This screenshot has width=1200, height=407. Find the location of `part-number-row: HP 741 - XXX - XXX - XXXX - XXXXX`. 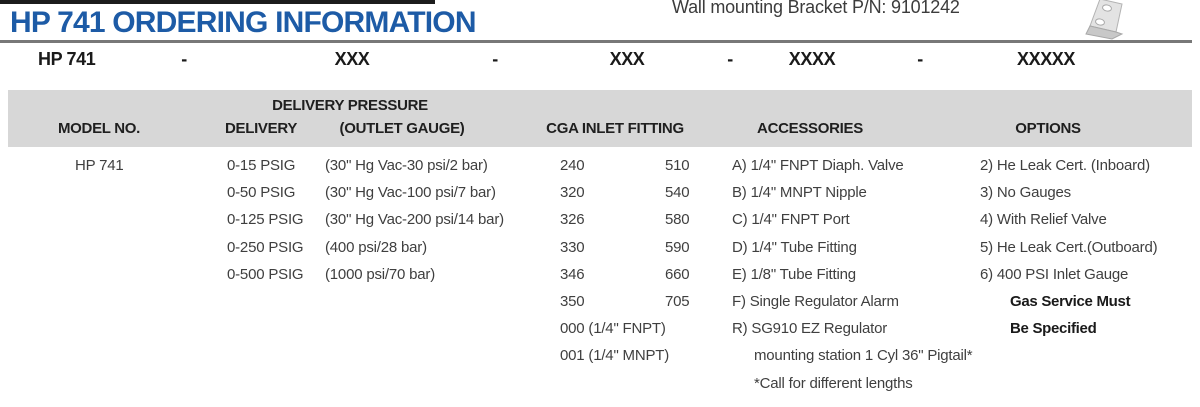

part-number-row: HP 741 - XXX - XXX - XXXX - XXXXX is located at coordinates (600, 63).